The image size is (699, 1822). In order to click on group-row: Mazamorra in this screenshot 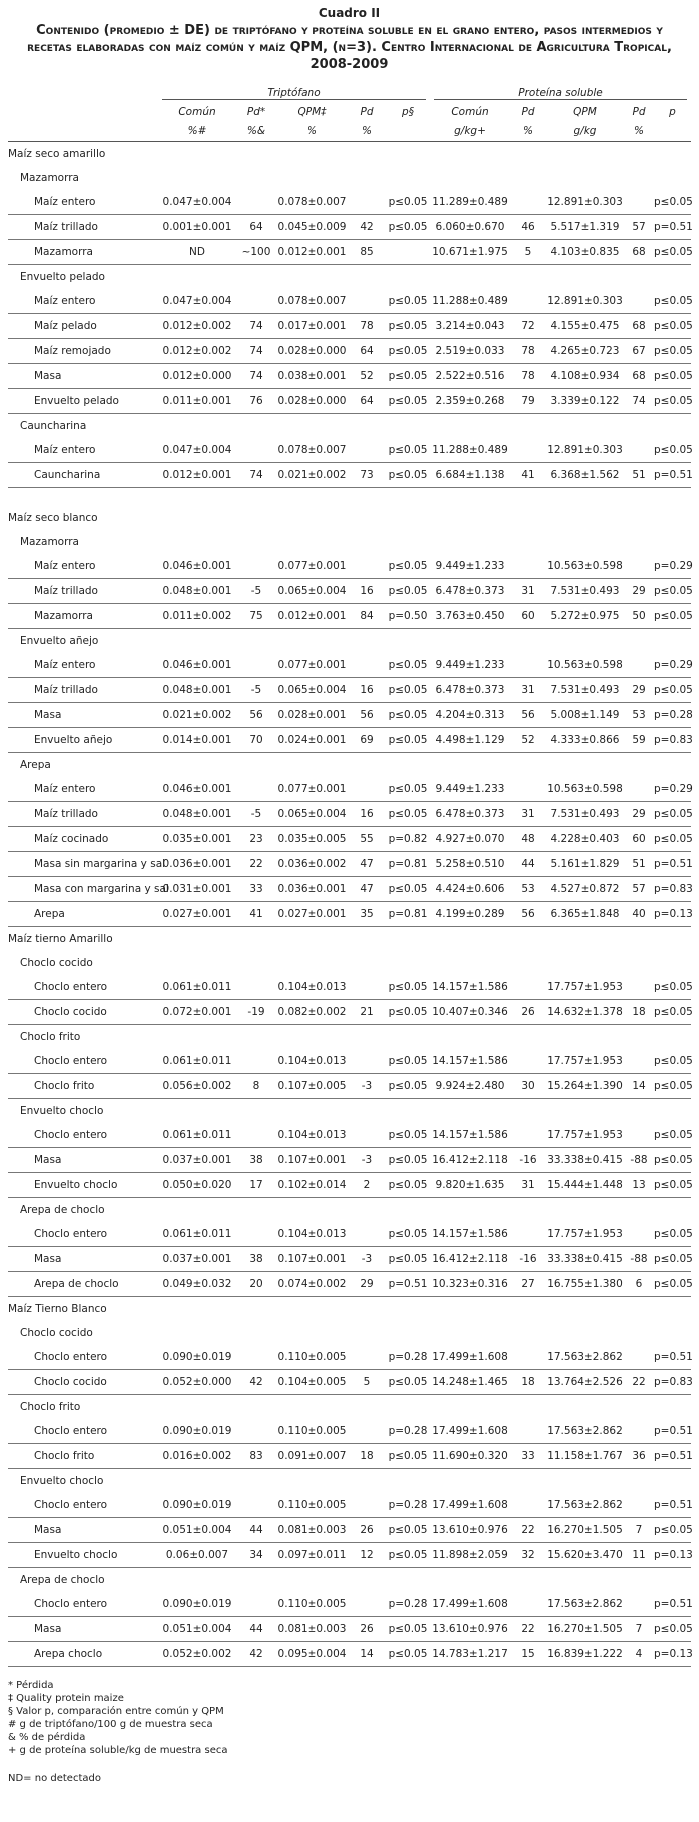, I will do `click(349, 178)`.